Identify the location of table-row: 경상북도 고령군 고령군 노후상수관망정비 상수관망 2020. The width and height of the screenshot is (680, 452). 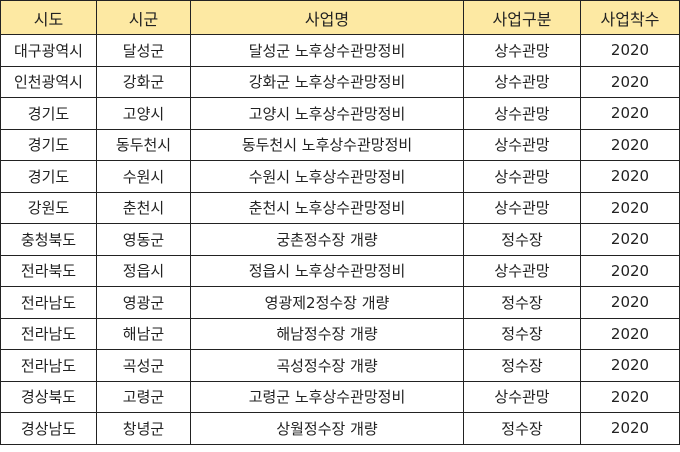
(340, 396).